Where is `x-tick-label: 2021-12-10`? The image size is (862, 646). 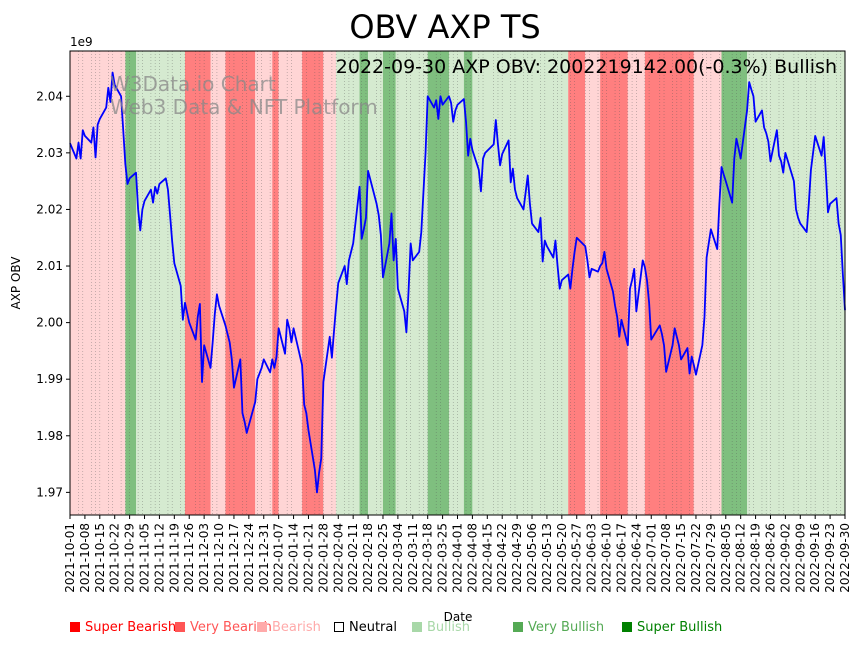 x-tick-label: 2021-12-10 is located at coordinates (219, 558).